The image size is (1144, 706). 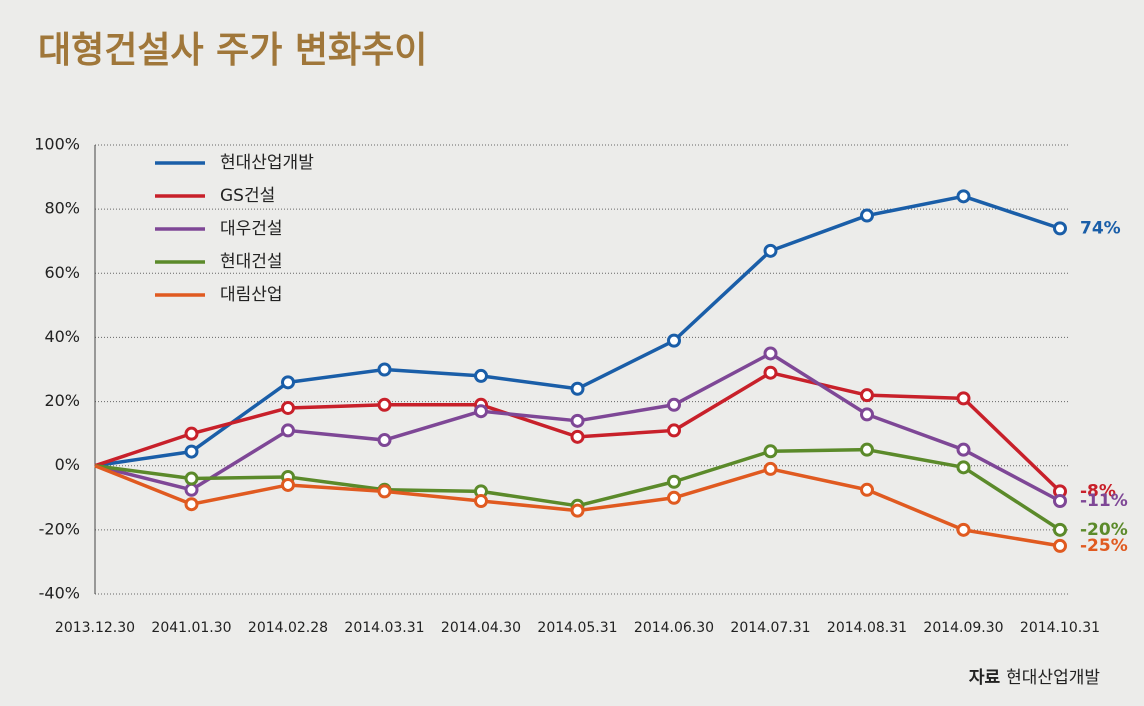 What do you see at coordinates (985, 678) in the screenshot?
I see `source-label: 자료` at bounding box center [985, 678].